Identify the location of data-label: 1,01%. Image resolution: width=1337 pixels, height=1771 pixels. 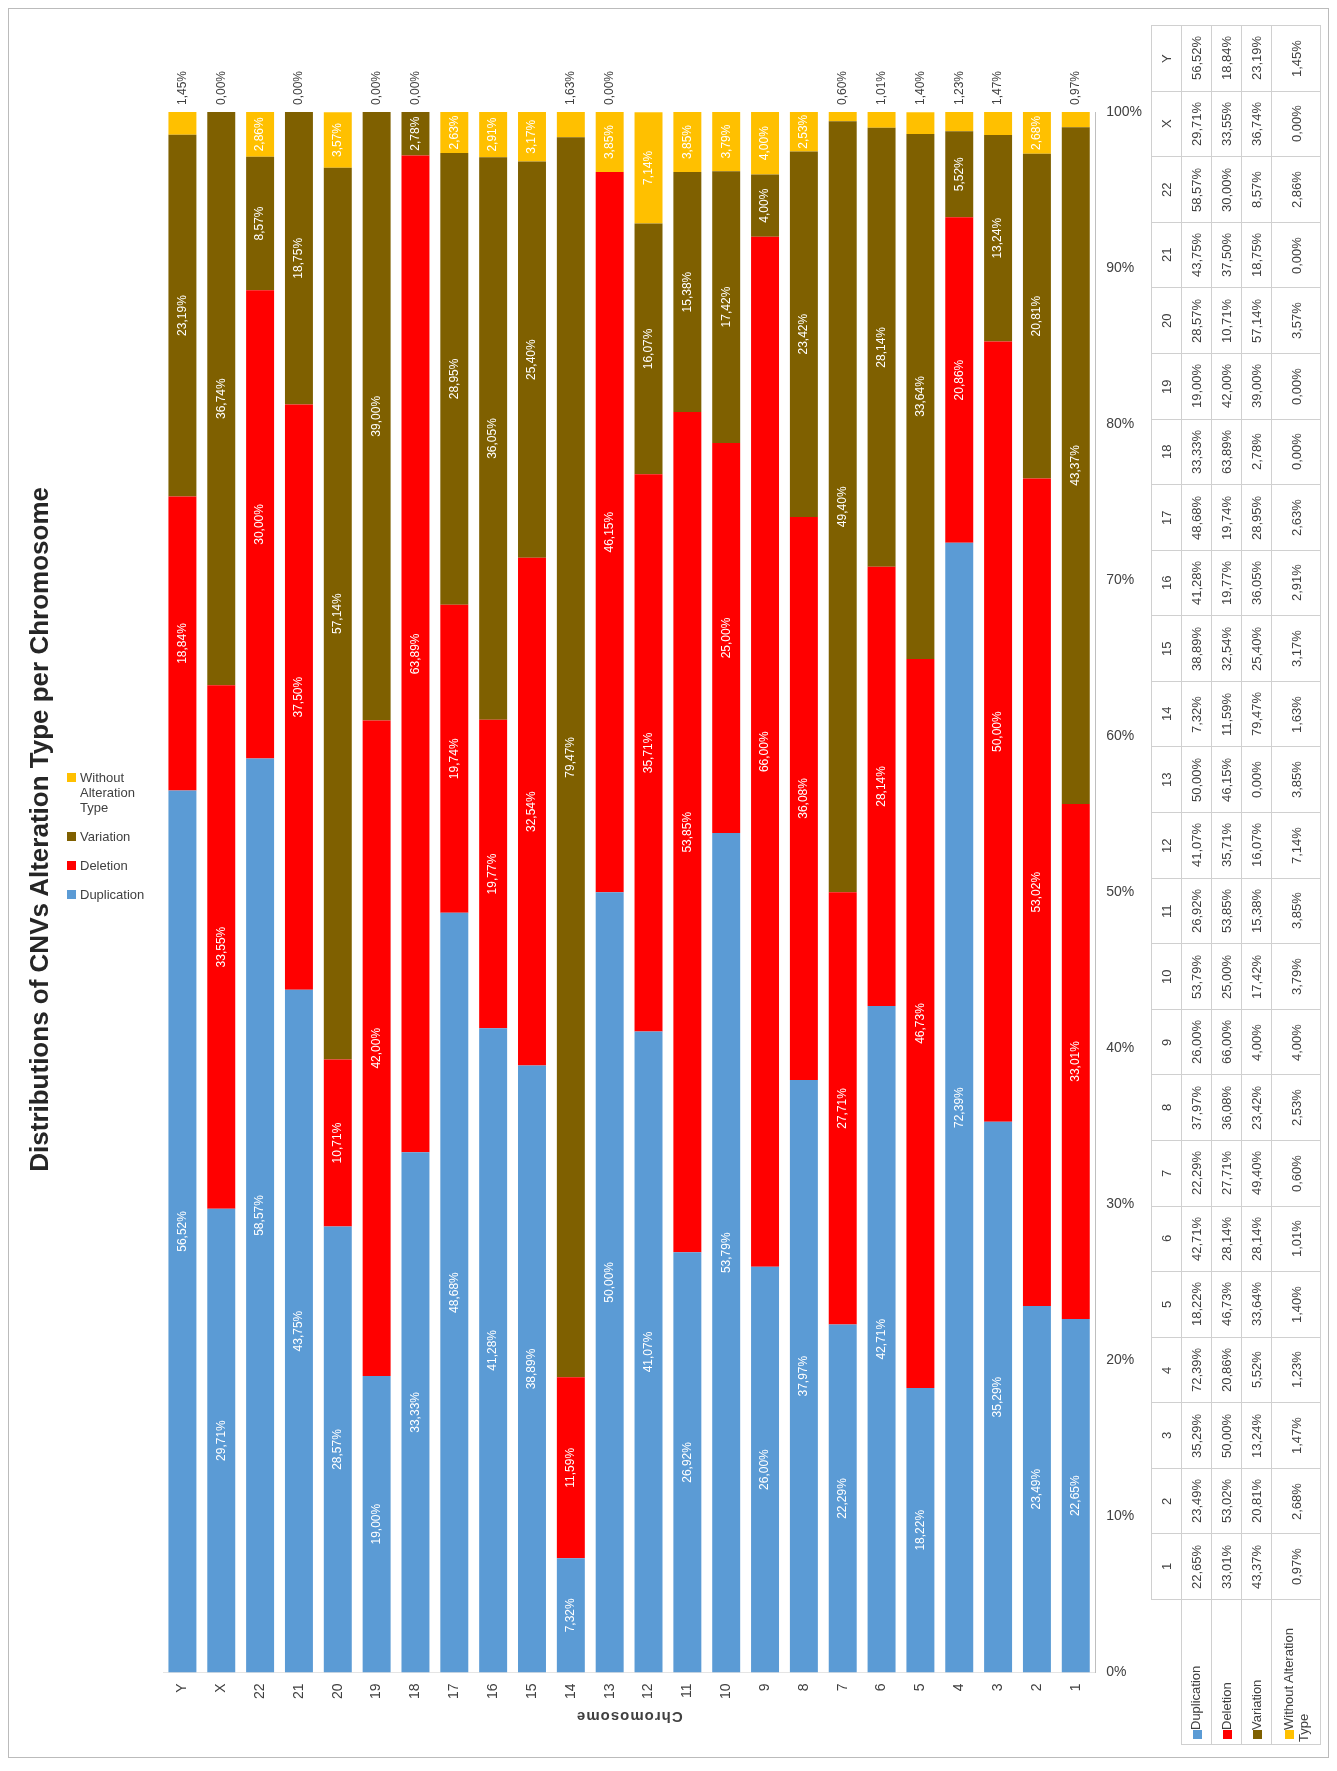
(880, 87).